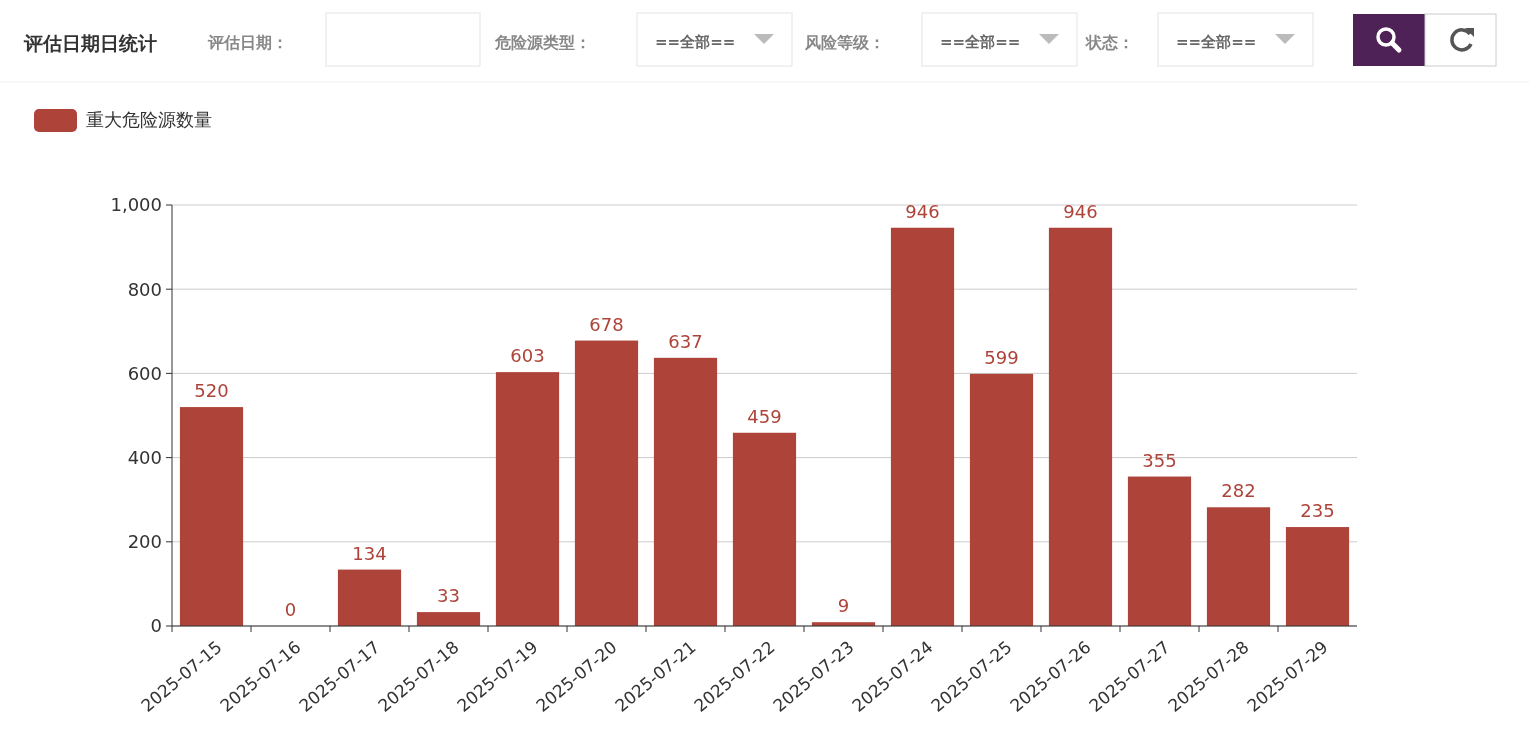  I want to click on data-label: 603, so click(527, 356).